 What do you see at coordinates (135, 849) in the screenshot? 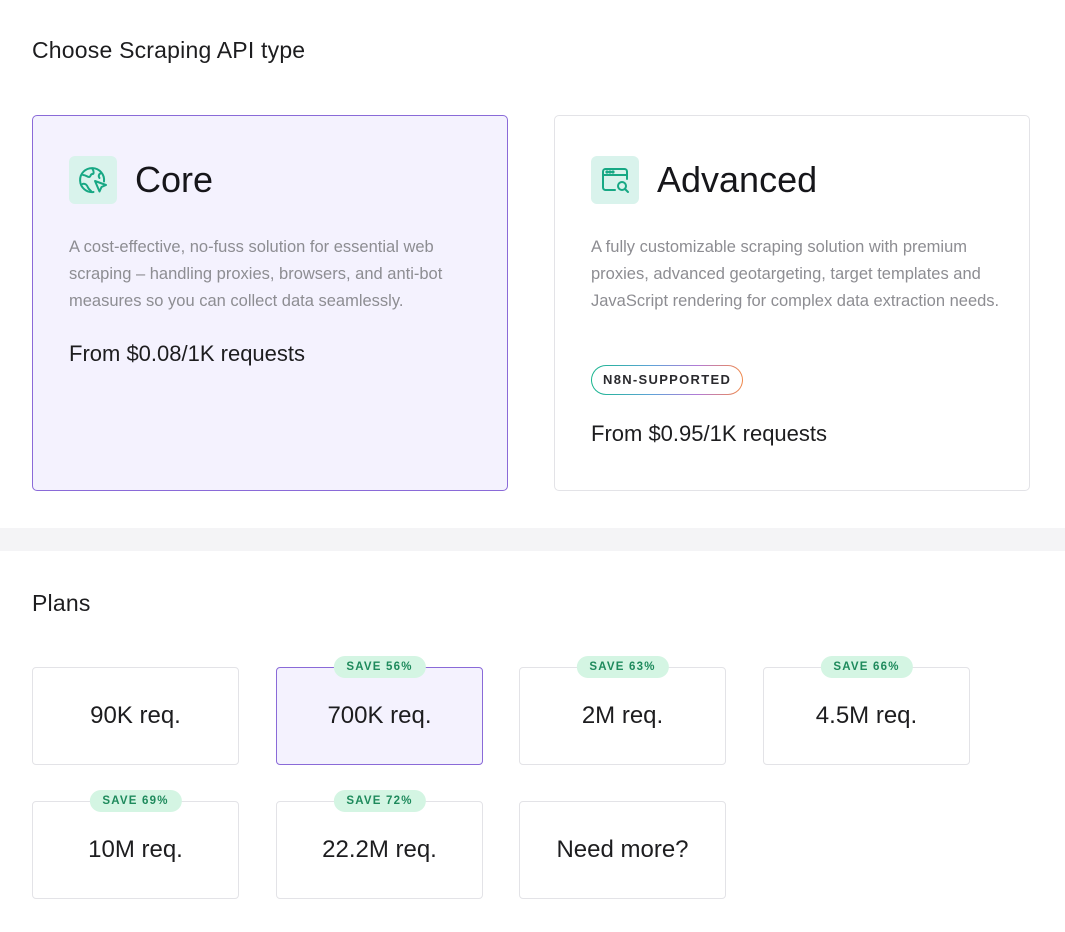
I see `plan-label: 10M req.` at bounding box center [135, 849].